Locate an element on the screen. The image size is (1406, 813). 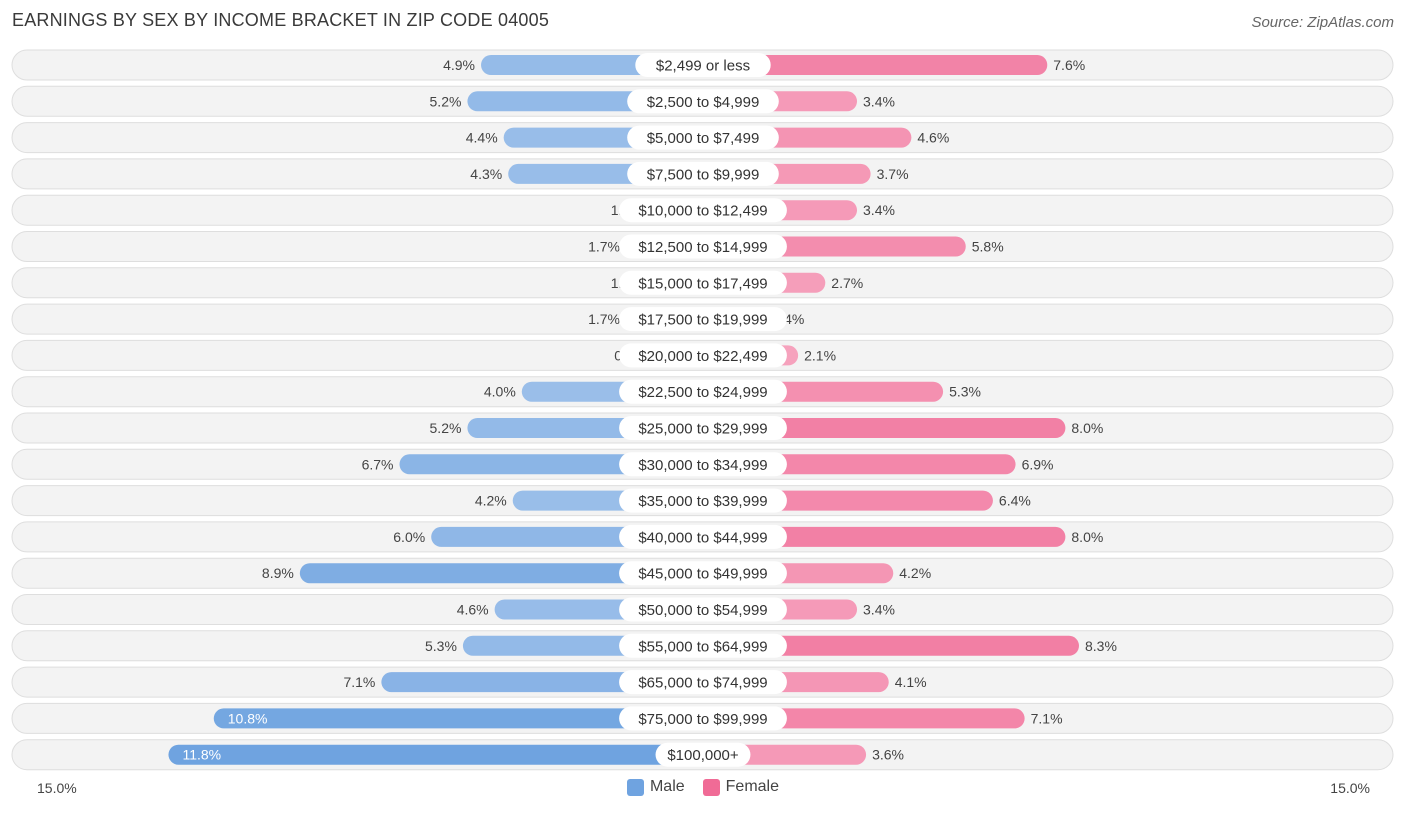
data-label-male: 6.0% is located at coordinates (409, 537).